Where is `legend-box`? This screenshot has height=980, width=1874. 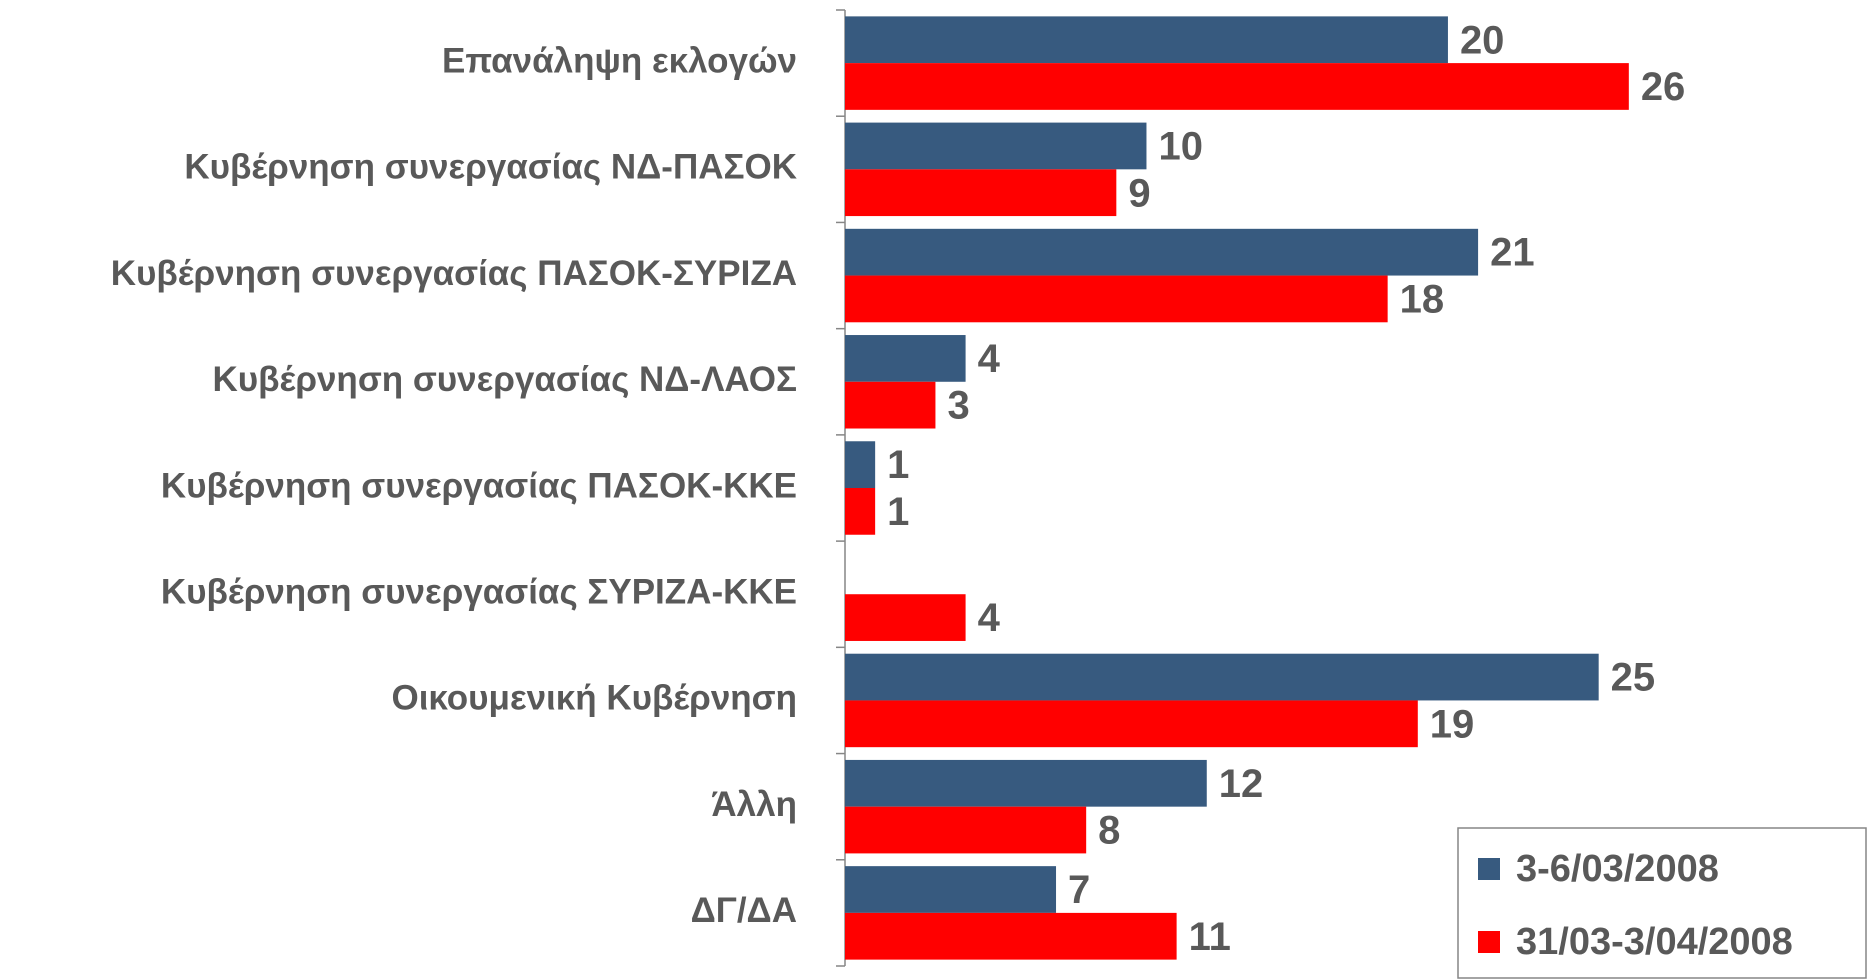 legend-box is located at coordinates (1662, 903).